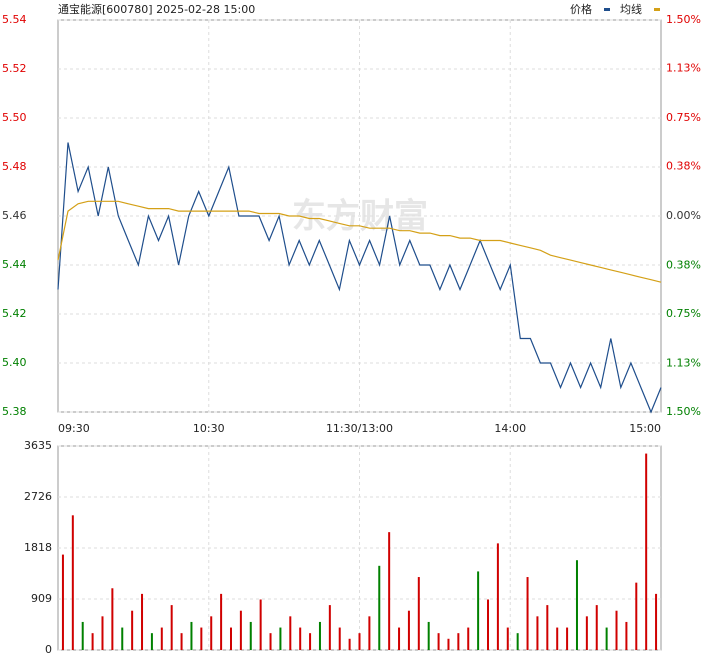 This screenshot has height=655, width=720. Describe the element at coordinates (74, 428) in the screenshot. I see `x-tick-label: 09:30` at that location.